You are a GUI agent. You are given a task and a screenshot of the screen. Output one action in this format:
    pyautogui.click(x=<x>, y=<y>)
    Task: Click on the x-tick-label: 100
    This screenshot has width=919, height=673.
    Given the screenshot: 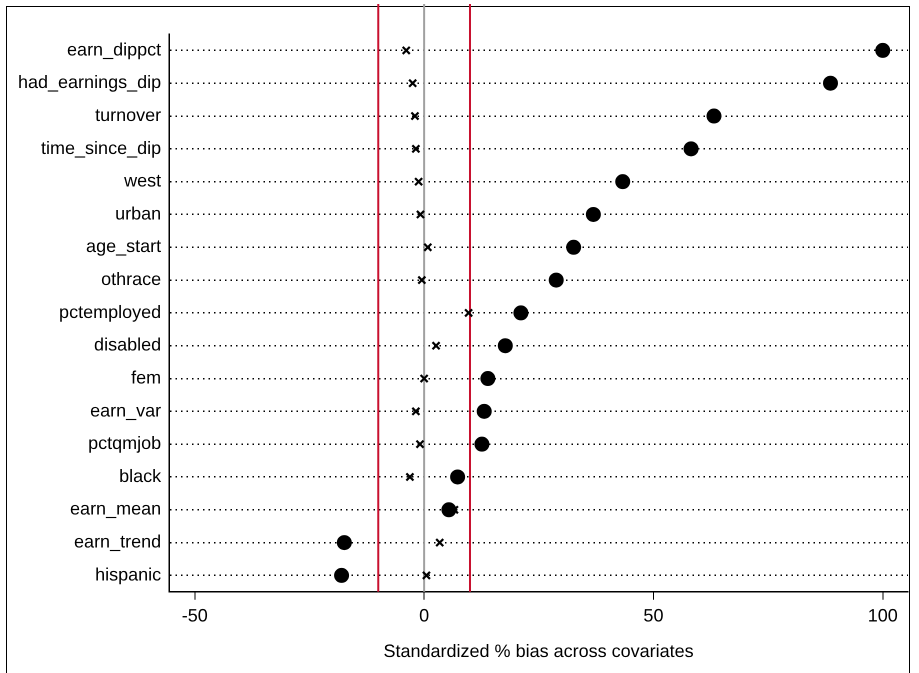 What is the action you would take?
    pyautogui.click(x=883, y=616)
    